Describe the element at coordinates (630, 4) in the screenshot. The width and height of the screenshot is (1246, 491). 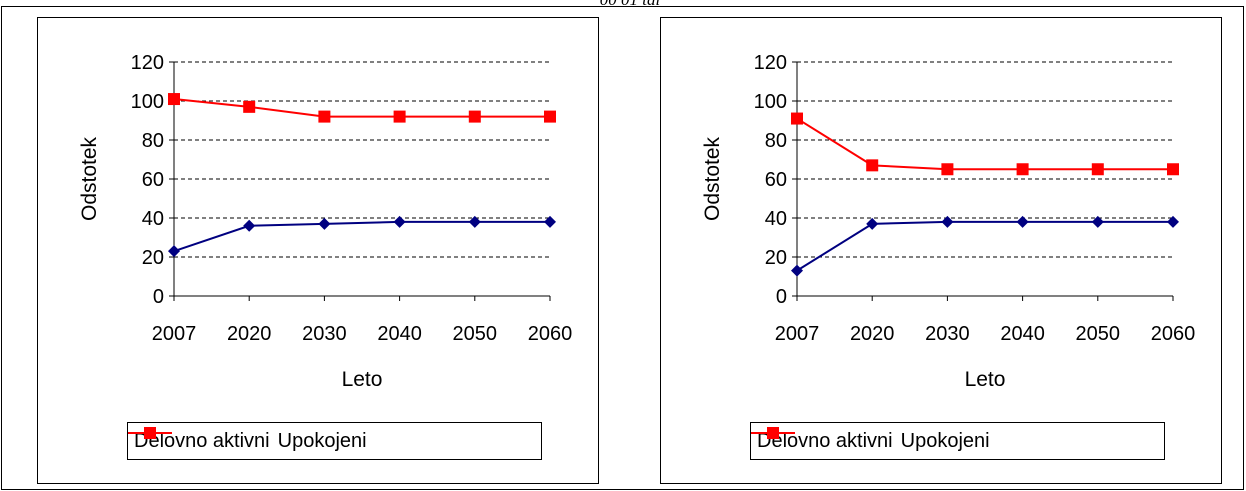
I see `top-caption: 00 01 tal` at that location.